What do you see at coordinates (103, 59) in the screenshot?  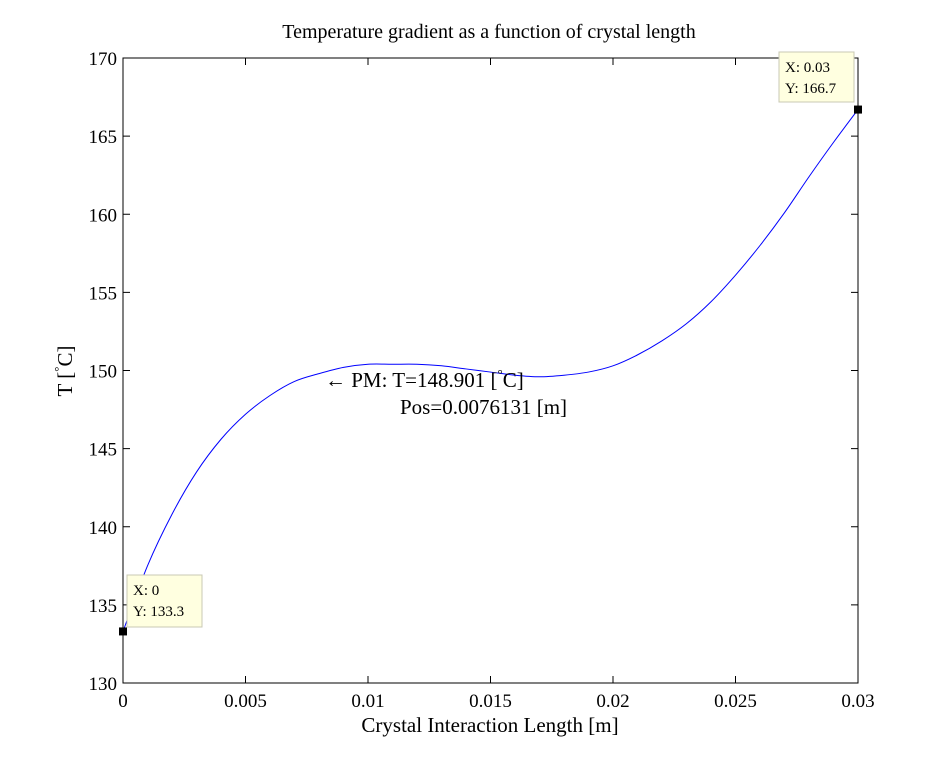 I see `y-tick-label: 170` at bounding box center [103, 59].